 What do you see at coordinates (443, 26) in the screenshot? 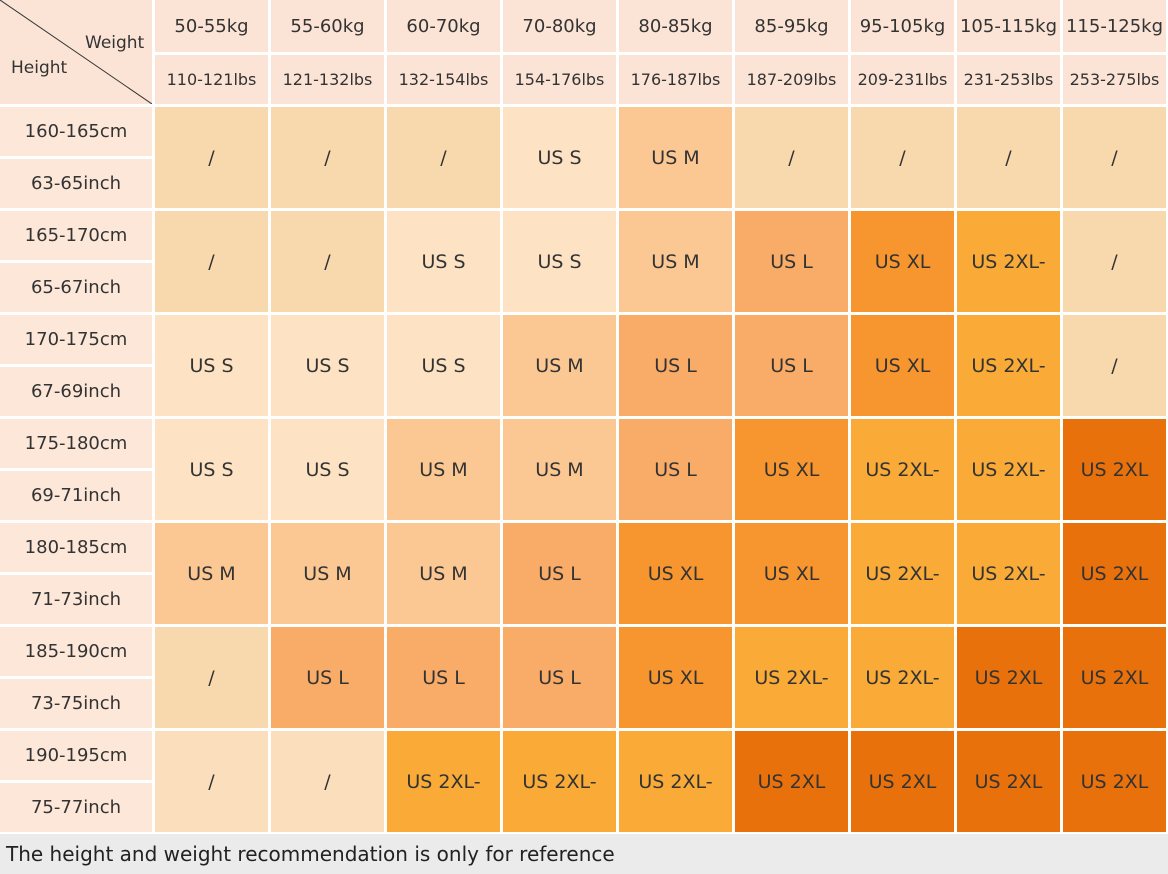
I see `weight-kg: 60-70kg` at bounding box center [443, 26].